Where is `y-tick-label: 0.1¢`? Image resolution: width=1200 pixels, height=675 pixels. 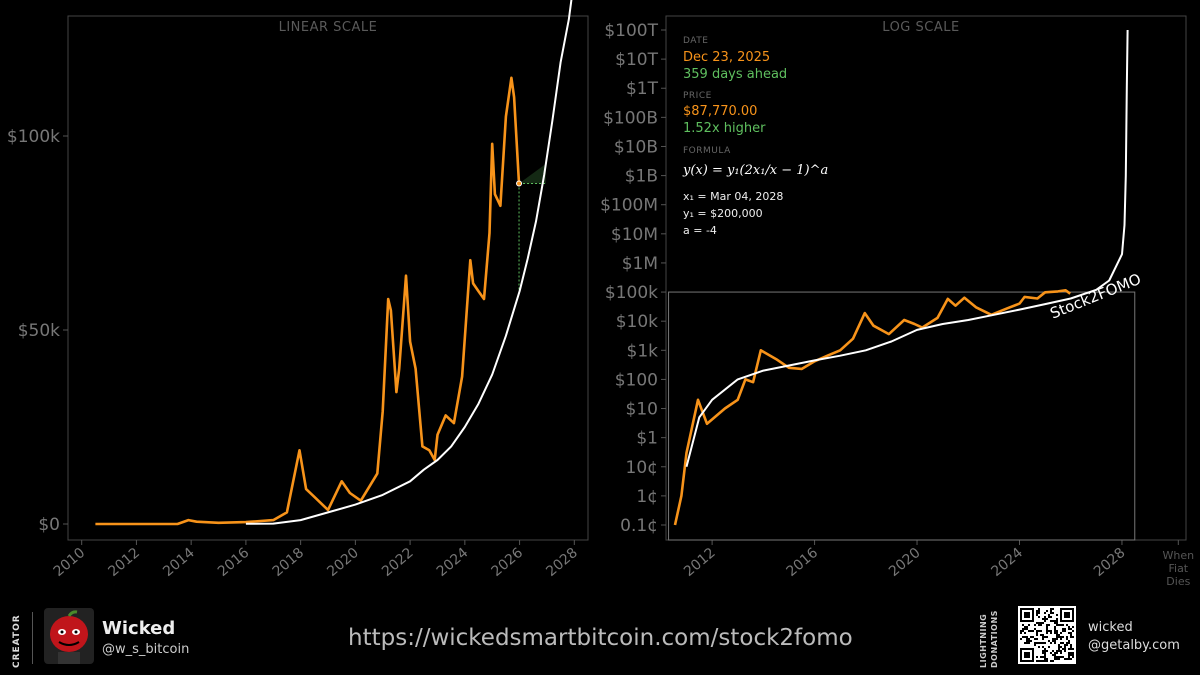 y-tick-label: 0.1¢ is located at coordinates (639, 526).